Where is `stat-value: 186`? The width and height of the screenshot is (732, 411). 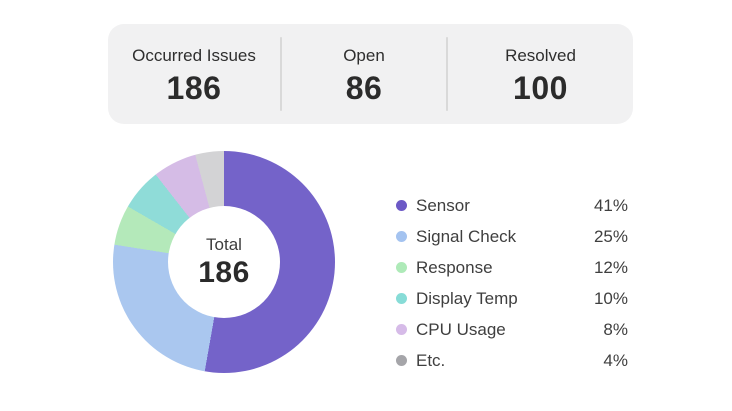 stat-value: 186 is located at coordinates (194, 87).